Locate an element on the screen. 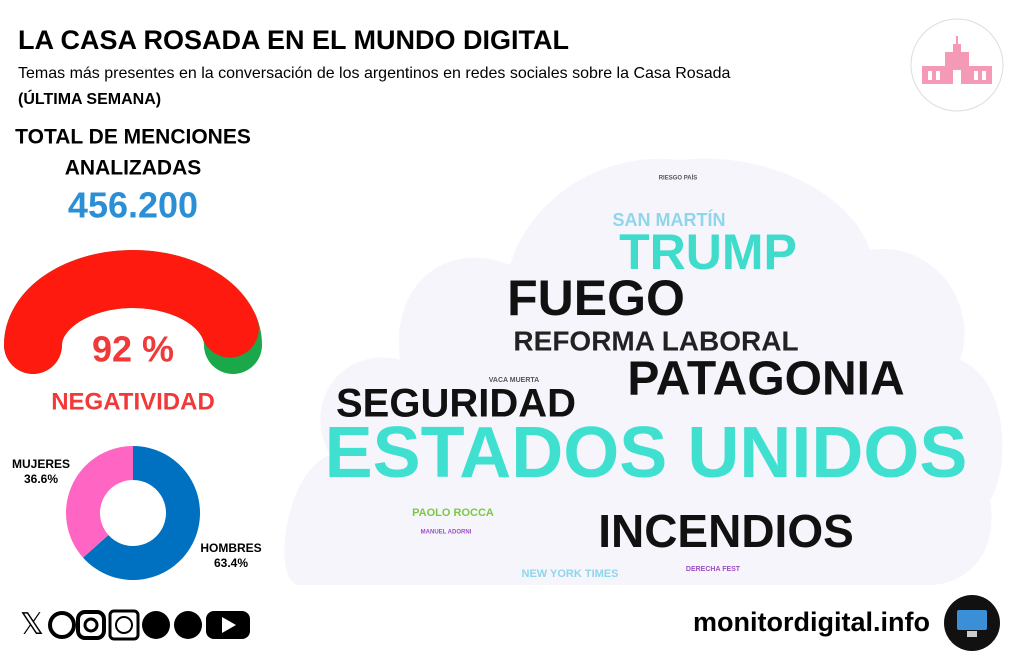 Image resolution: width=1024 pixels, height=660 pixels. cloud-word: TRUMP is located at coordinates (708, 252).